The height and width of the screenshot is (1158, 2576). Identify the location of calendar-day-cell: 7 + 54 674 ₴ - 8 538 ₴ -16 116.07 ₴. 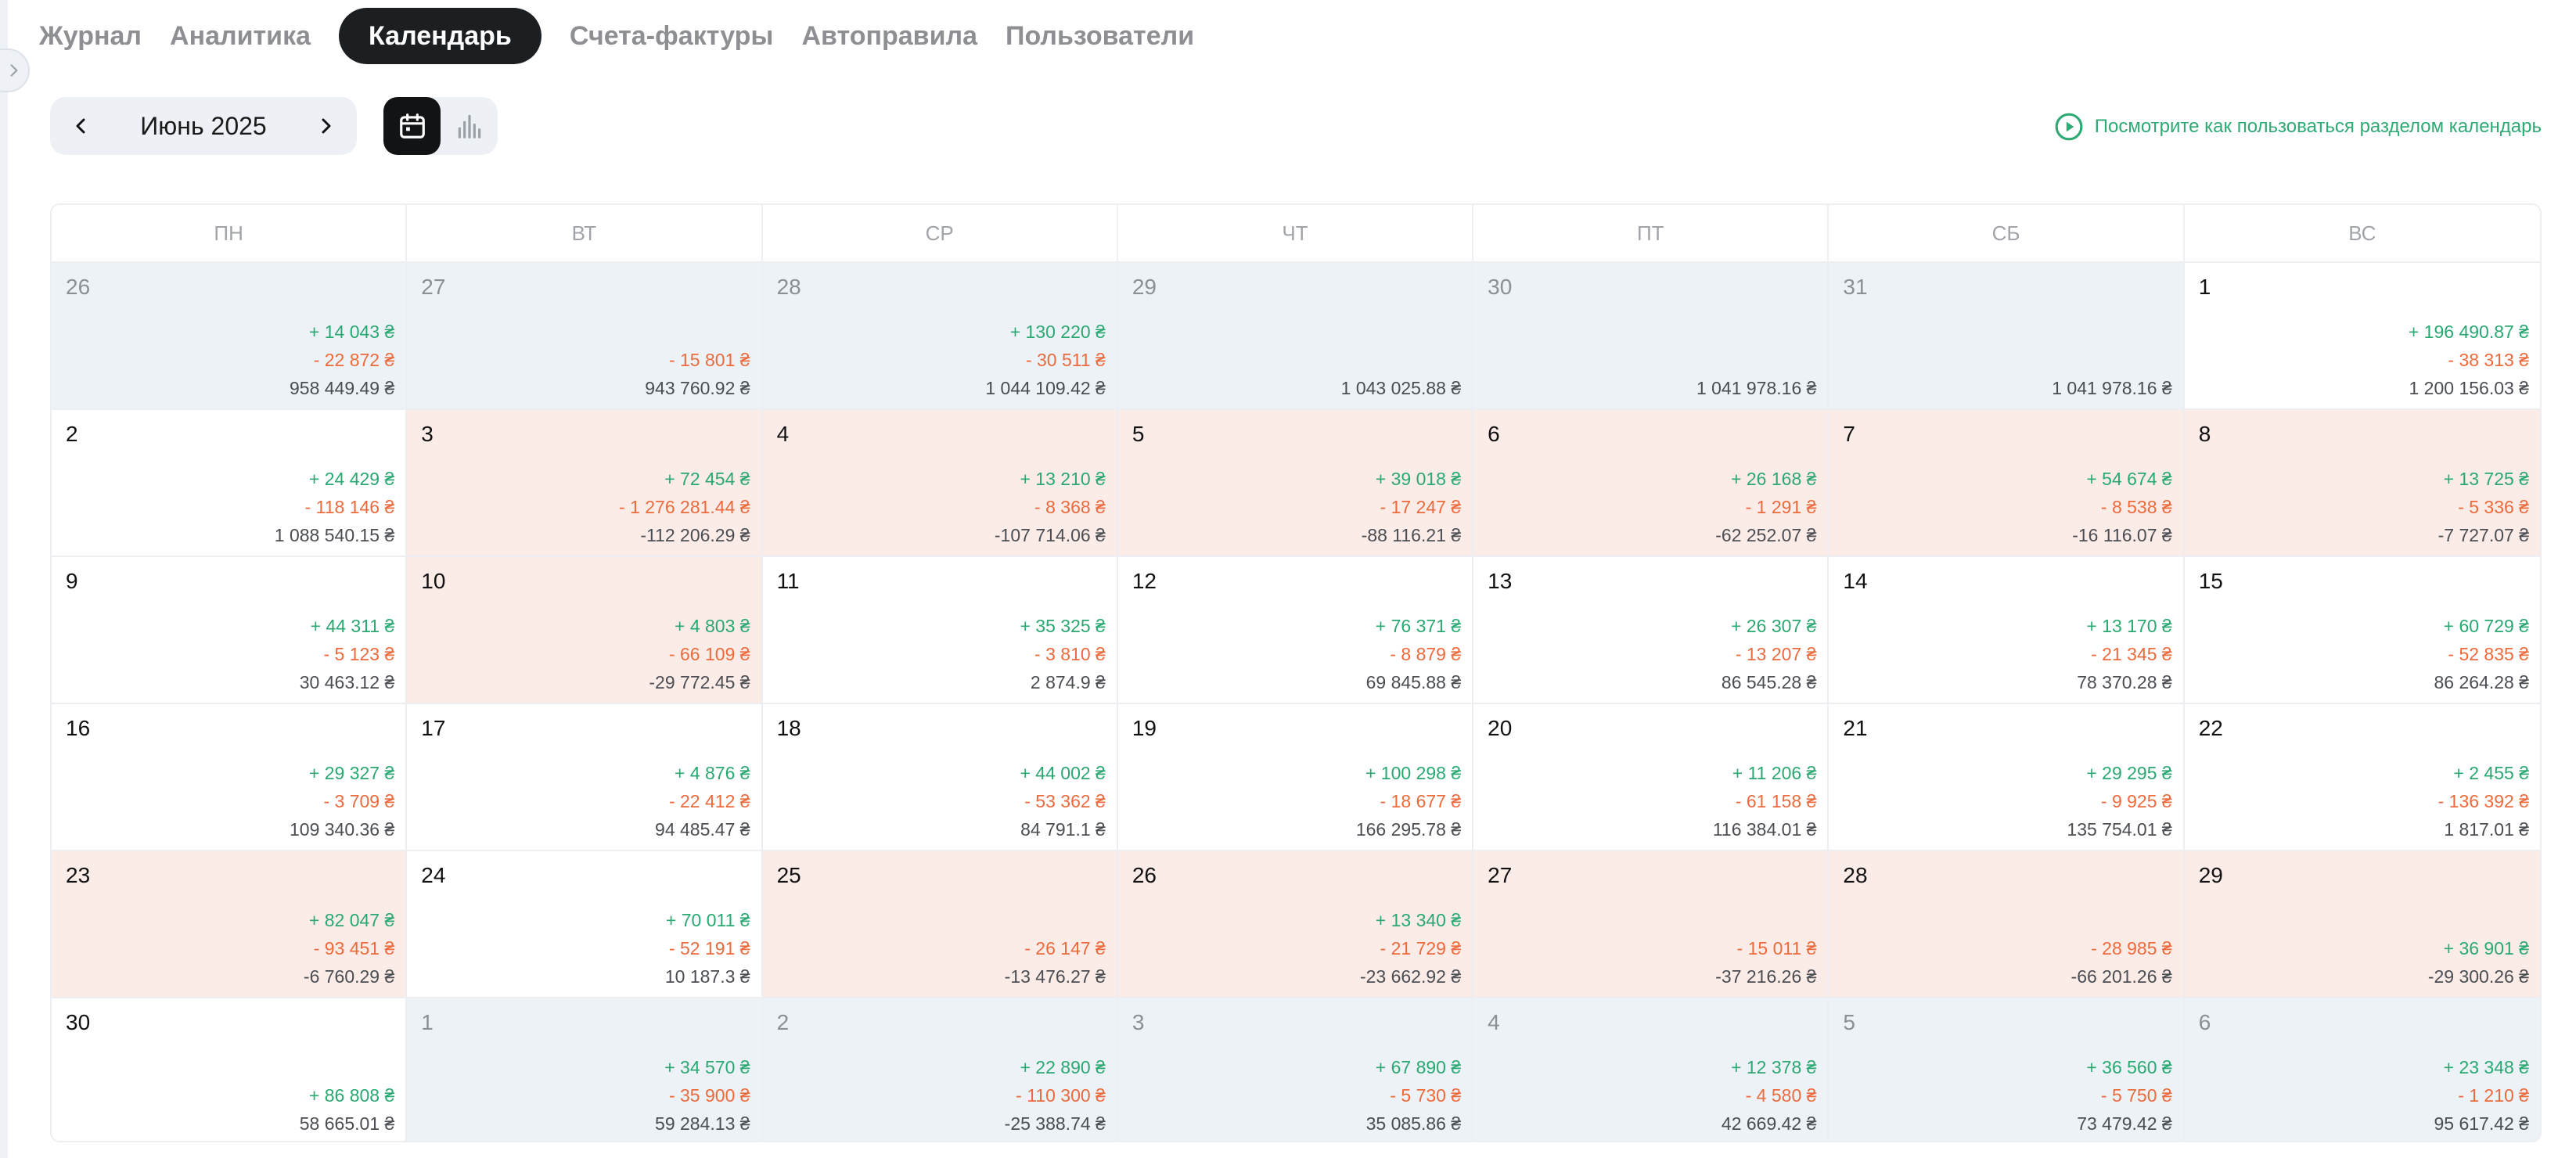
(2007, 482).